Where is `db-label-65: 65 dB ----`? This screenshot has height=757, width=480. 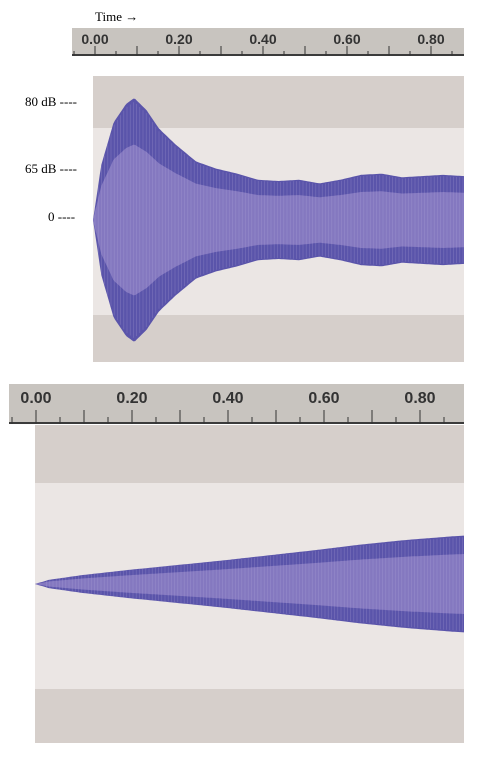
db-label-65: 65 dB ---- is located at coordinates (51, 168).